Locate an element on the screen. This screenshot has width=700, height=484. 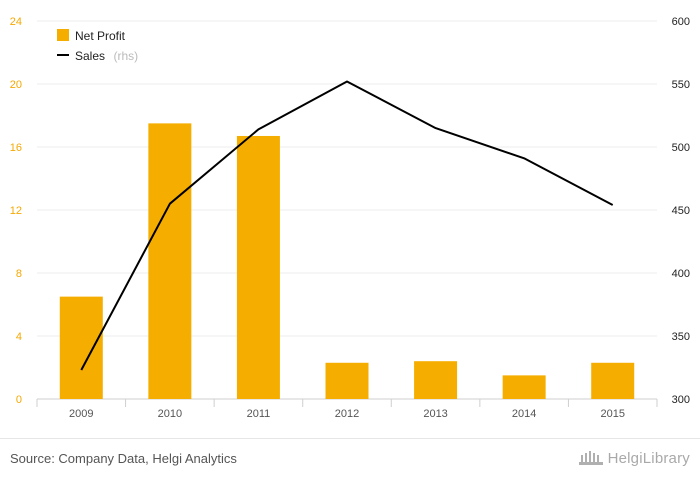
right-axis-tick-label: 450 is located at coordinates (681, 211).